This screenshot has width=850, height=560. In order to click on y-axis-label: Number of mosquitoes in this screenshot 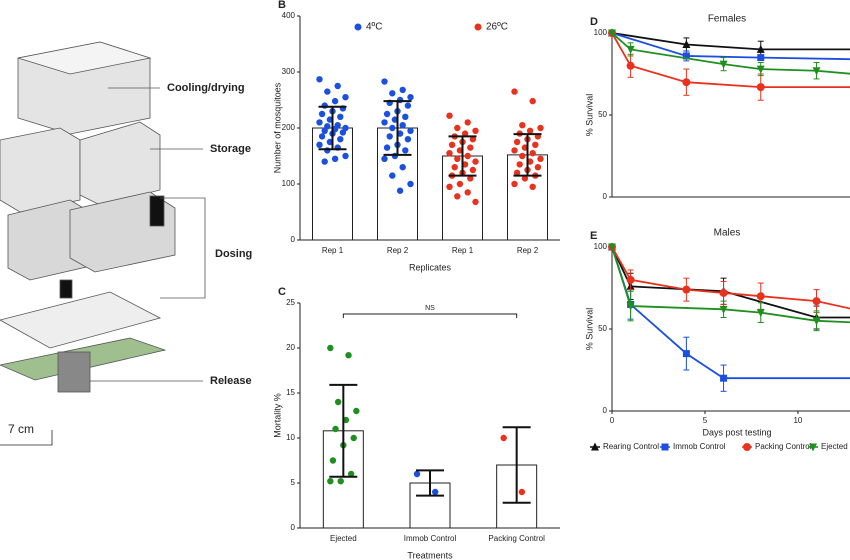, I will do `click(277, 127)`.